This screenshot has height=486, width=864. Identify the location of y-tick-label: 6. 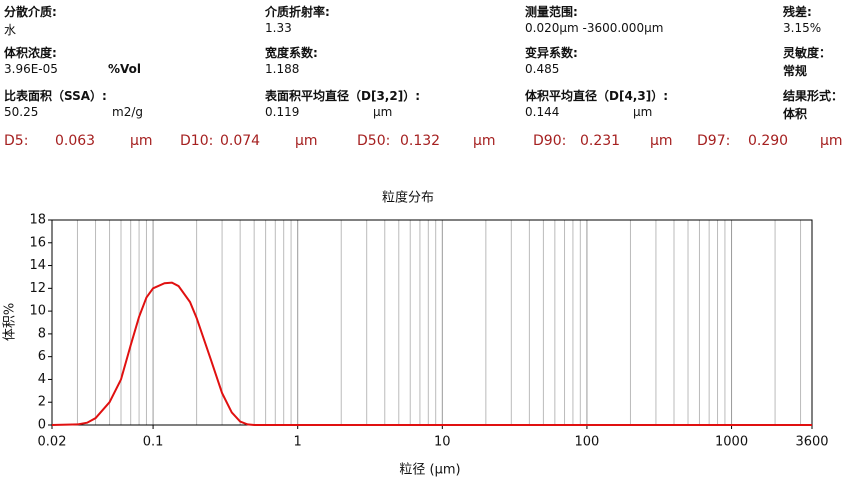
(42, 356).